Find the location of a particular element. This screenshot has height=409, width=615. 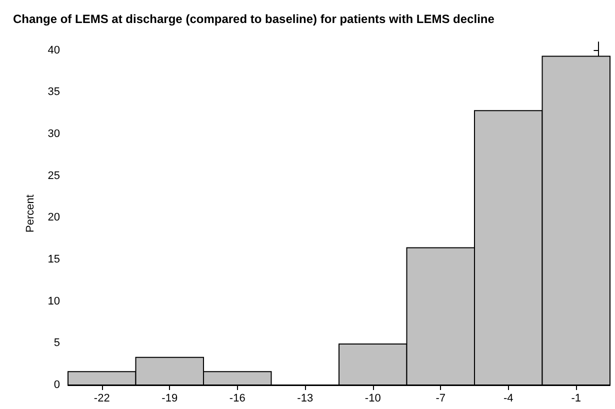

y-tick-label: 5 is located at coordinates (57, 343).